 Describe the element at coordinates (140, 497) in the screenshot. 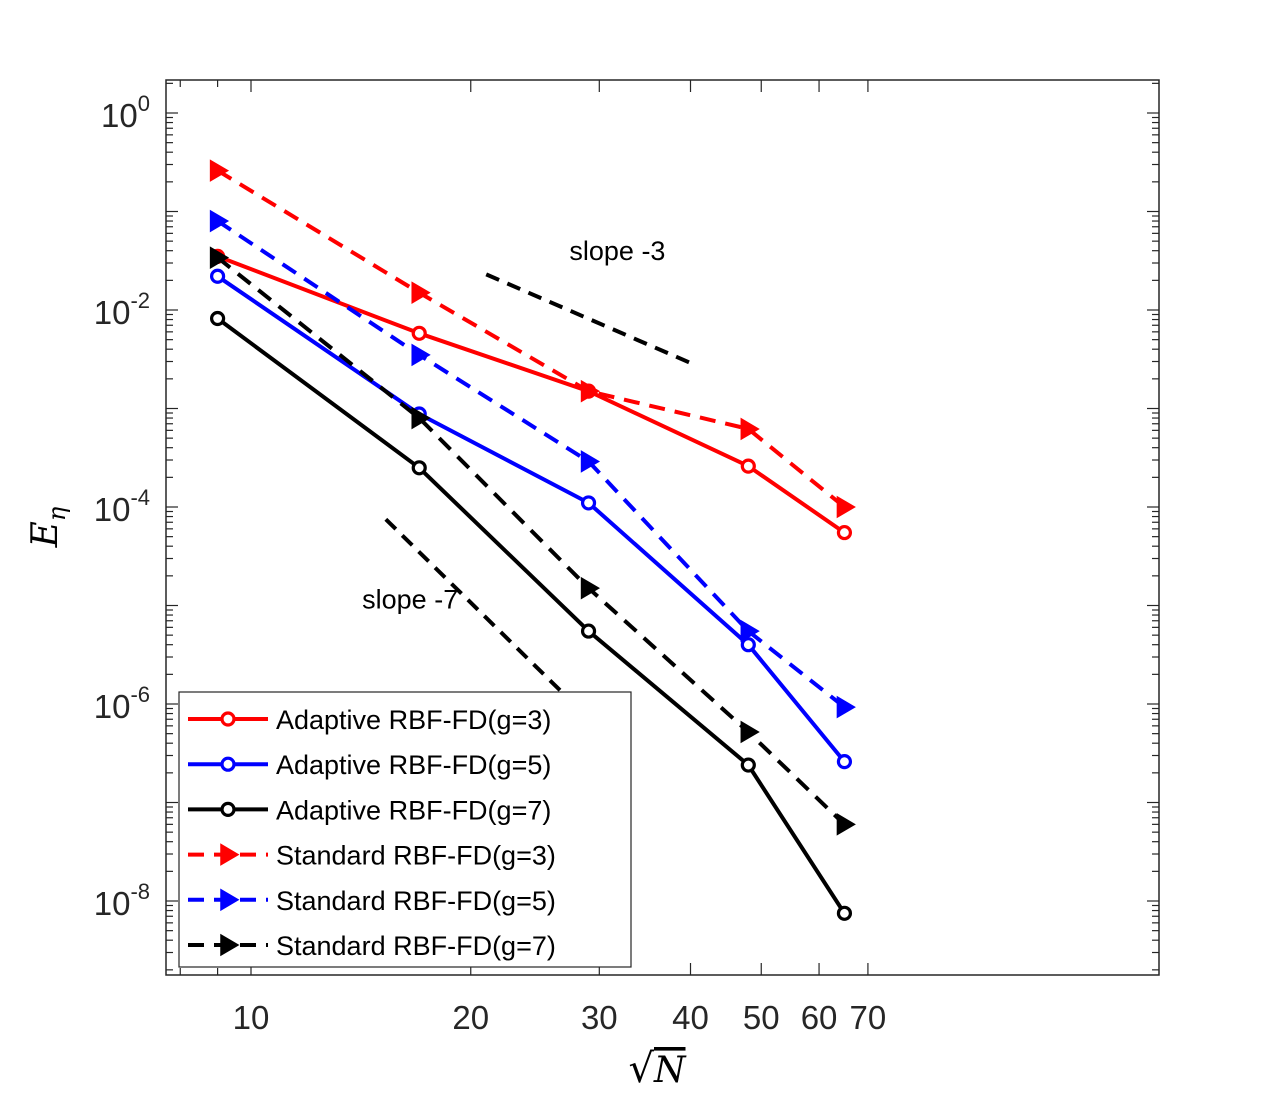

I see `y-tick-exponent: -4` at that location.